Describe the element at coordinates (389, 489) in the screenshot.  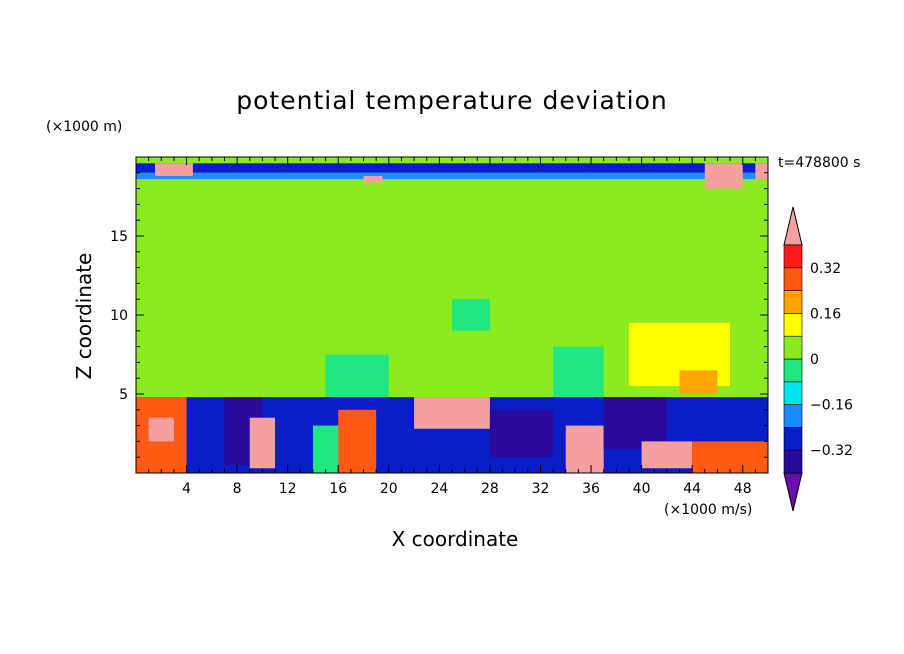
I see `x-tick-label: 20` at that location.